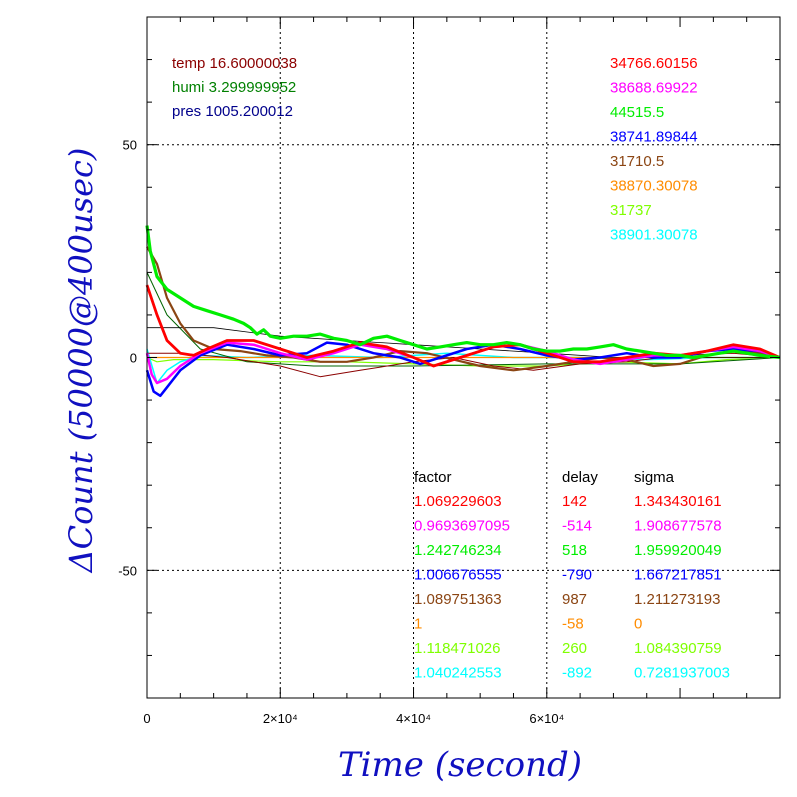 This screenshot has width=797, height=797. What do you see at coordinates (682, 673) in the screenshot?
I see `table-cell-sigma: 0.7281937003` at bounding box center [682, 673].